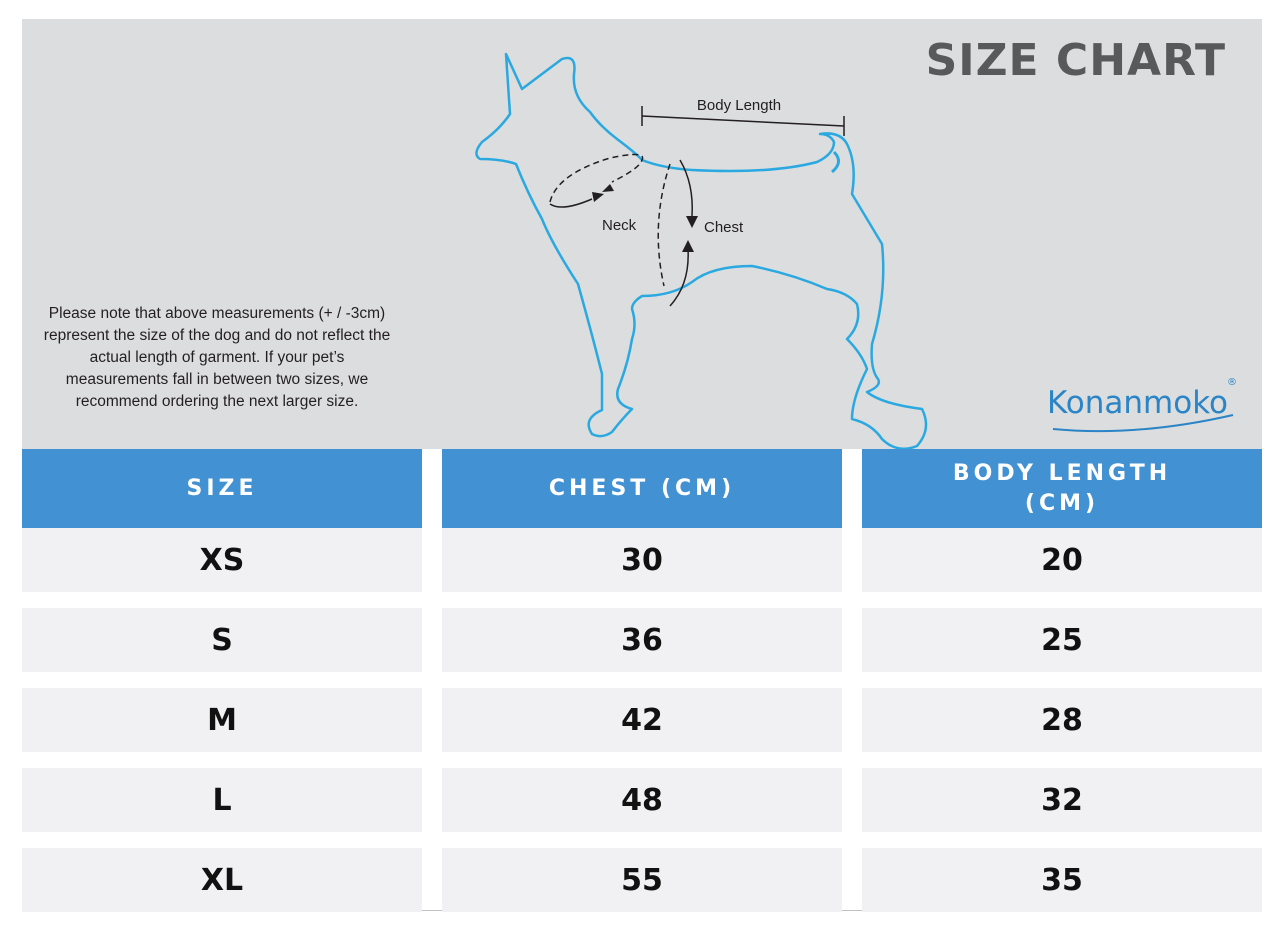  What do you see at coordinates (1062, 640) in the screenshot?
I see `body-length-cell: 25` at bounding box center [1062, 640].